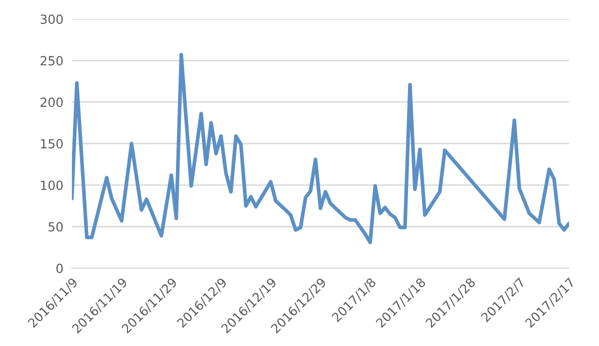  What do you see at coordinates (51, 19) in the screenshot?
I see `y-tick-label: 300` at bounding box center [51, 19].